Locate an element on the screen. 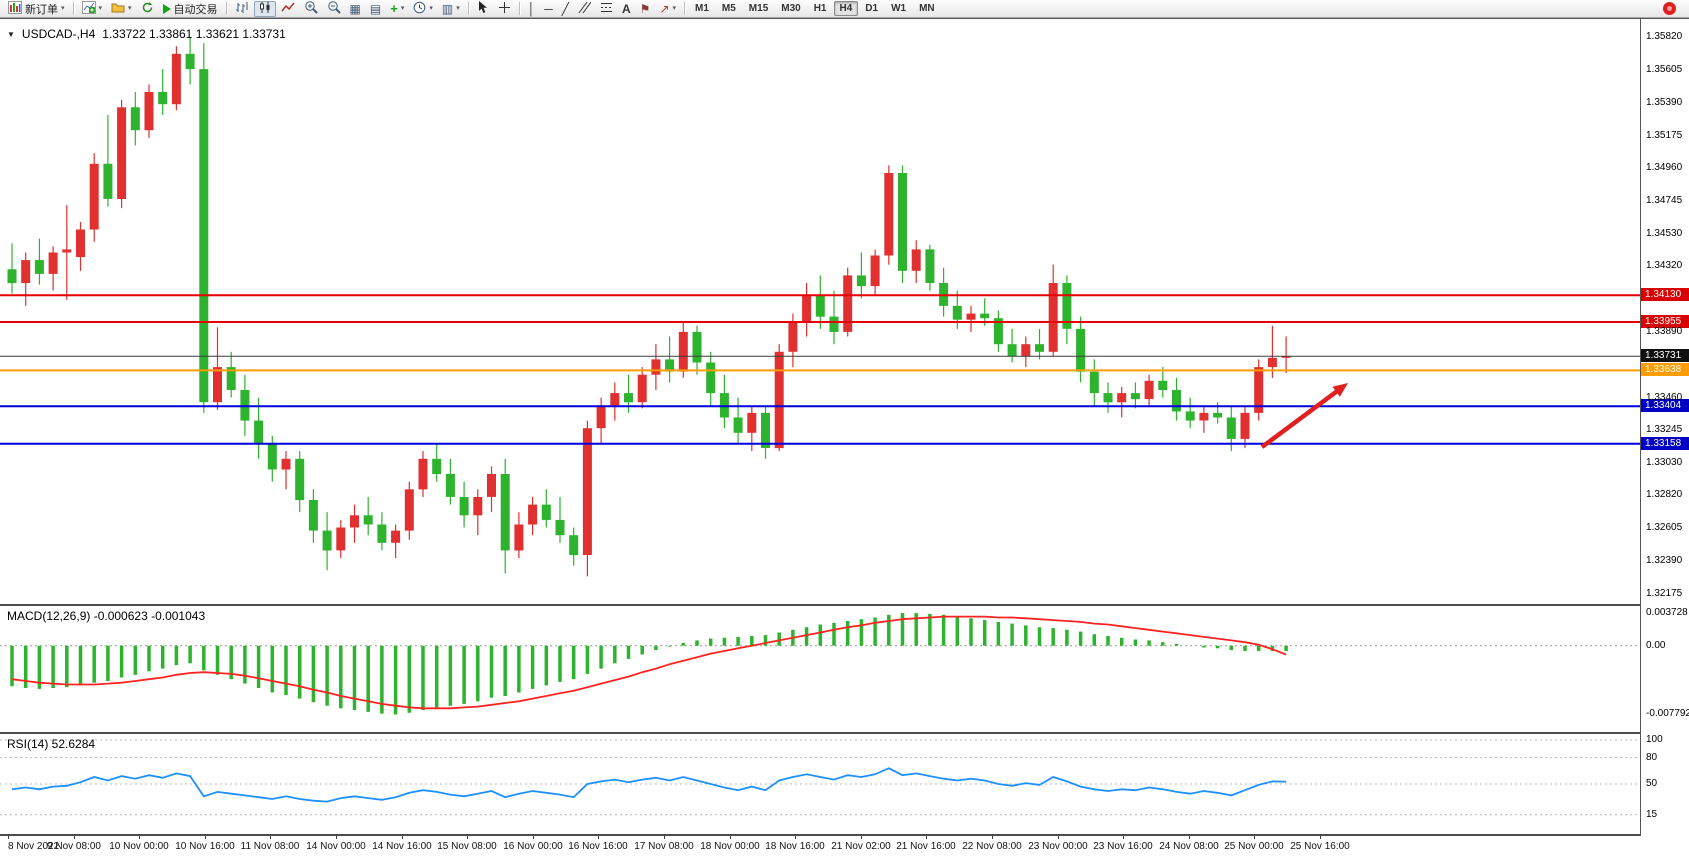 The width and height of the screenshot is (1689, 856). auto-trading-button: 自动交易 is located at coordinates (190, 9).